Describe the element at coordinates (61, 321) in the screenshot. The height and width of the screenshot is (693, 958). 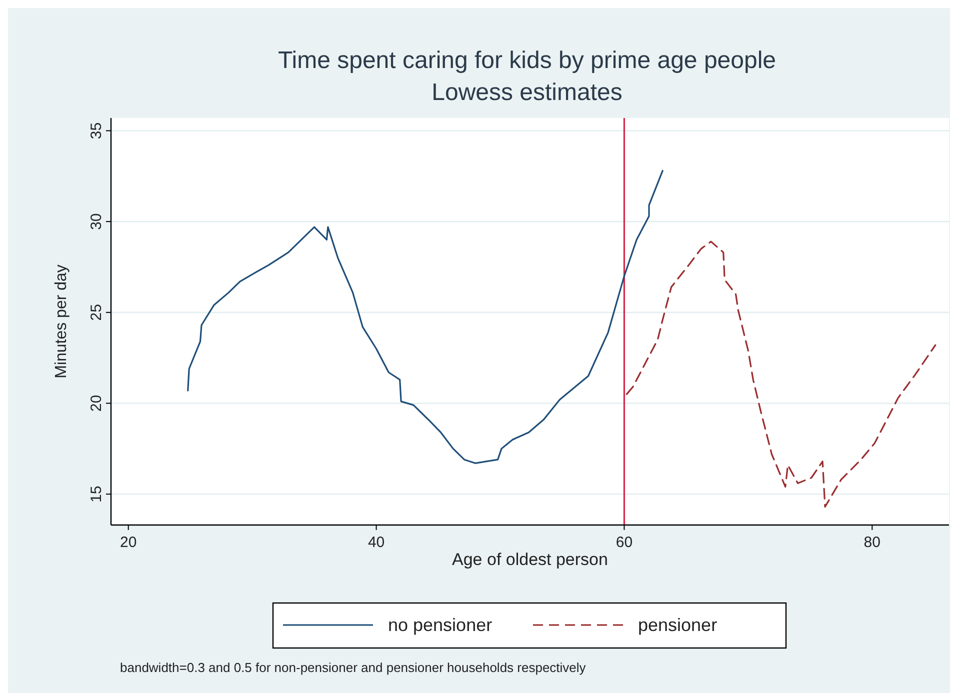
I see `y-axis-title: Minutes per day` at that location.